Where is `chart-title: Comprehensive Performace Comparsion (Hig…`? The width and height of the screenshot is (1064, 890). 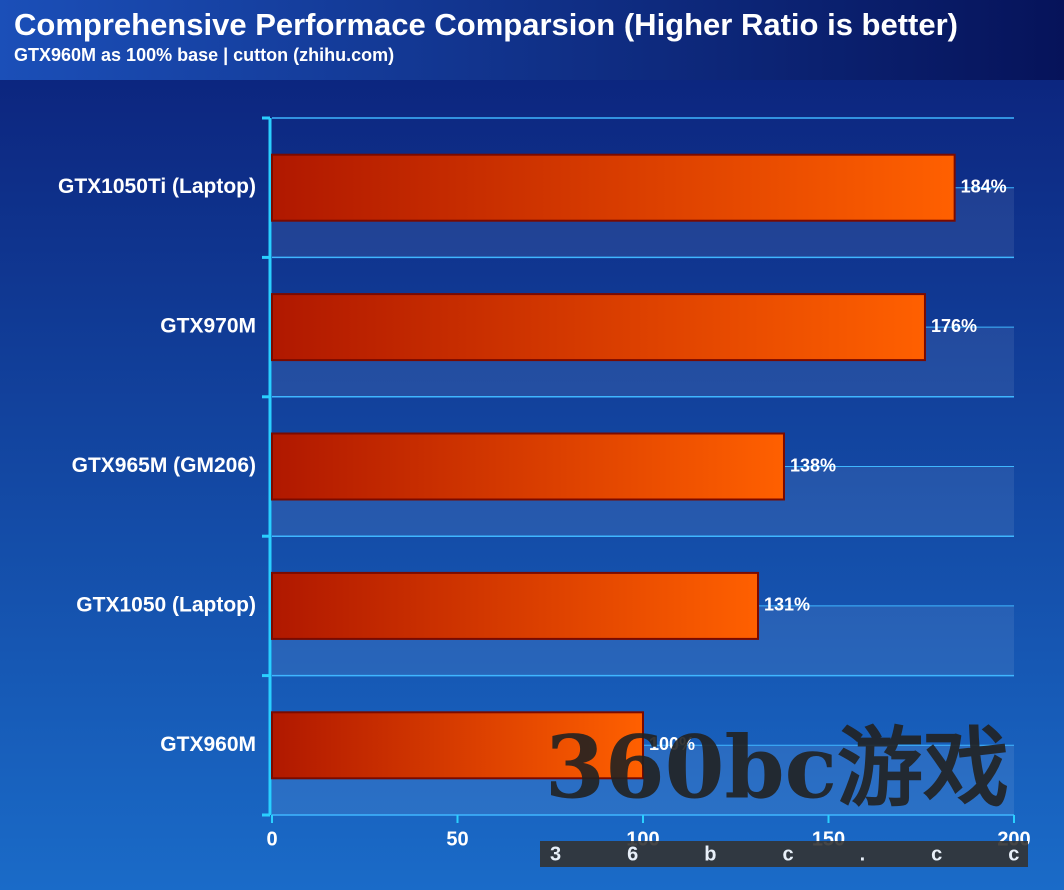 chart-title: Comprehensive Performace Comparsion (Hig… is located at coordinates (486, 24).